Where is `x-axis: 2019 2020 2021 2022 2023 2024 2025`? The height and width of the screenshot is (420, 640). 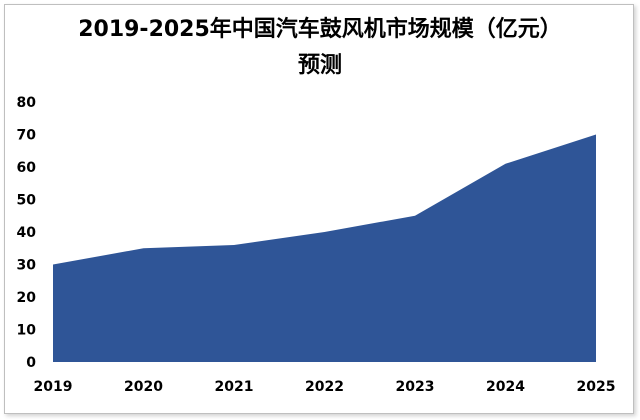 x-axis: 2019 2020 2021 2022 2023 2024 2025 is located at coordinates (325, 387).